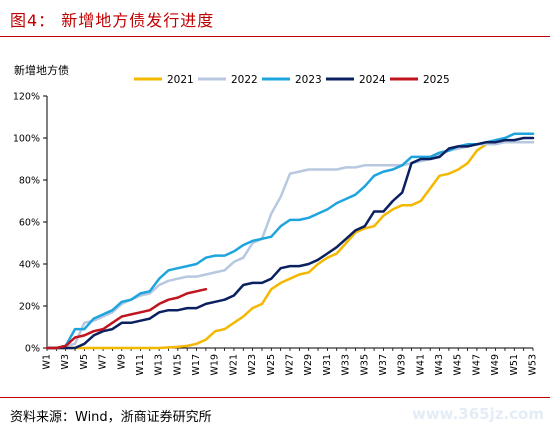  Describe the element at coordinates (65, 361) in the screenshot. I see `x-tick-label: W3` at that location.